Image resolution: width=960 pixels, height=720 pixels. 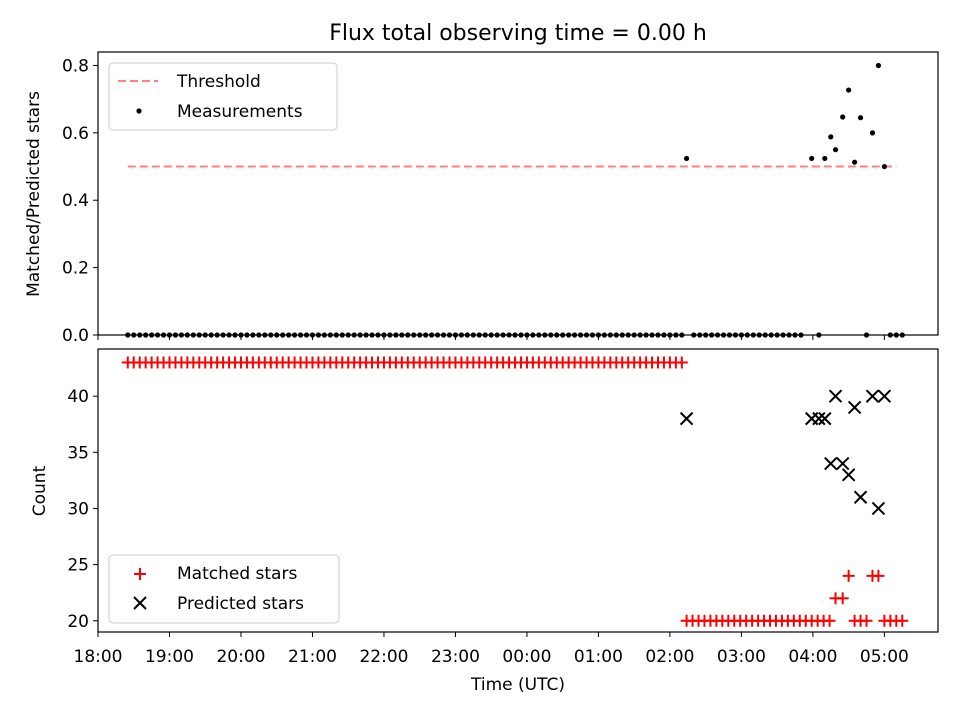 What do you see at coordinates (75, 134) in the screenshot?
I see `y-tick-label: 0.6` at bounding box center [75, 134].